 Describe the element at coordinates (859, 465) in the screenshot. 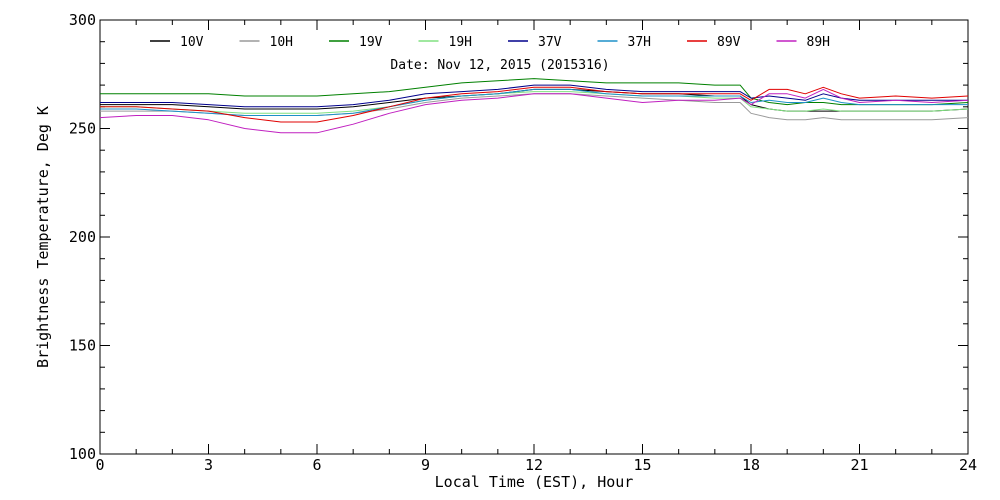

I see `x-tick-label: 21` at that location.